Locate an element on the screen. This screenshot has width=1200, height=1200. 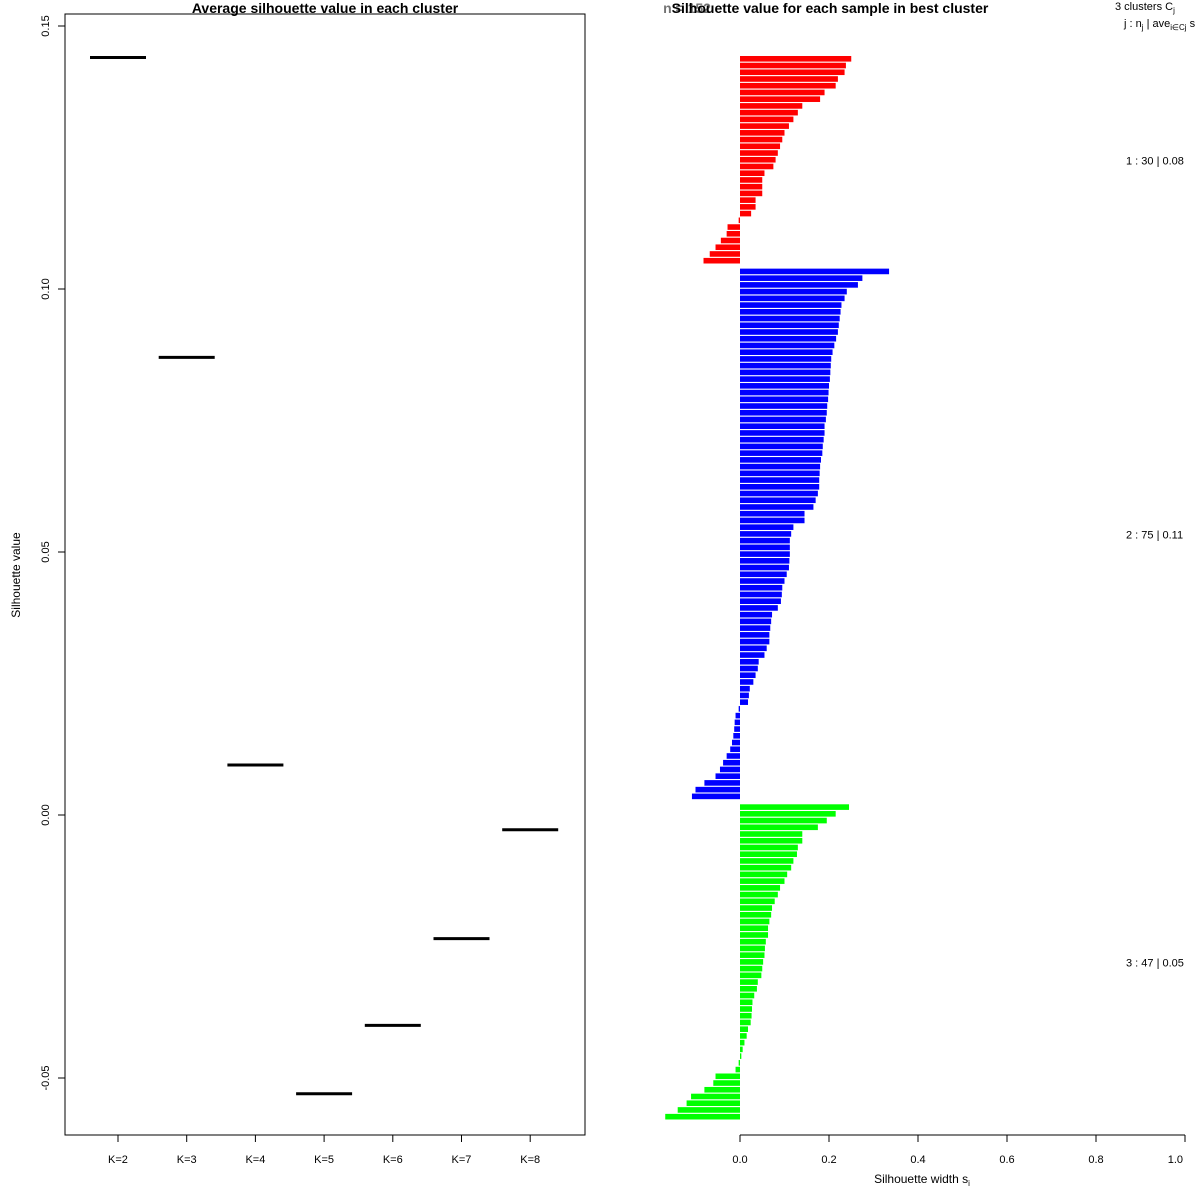
left-x-tick-label: K=2 is located at coordinates (118, 1160).